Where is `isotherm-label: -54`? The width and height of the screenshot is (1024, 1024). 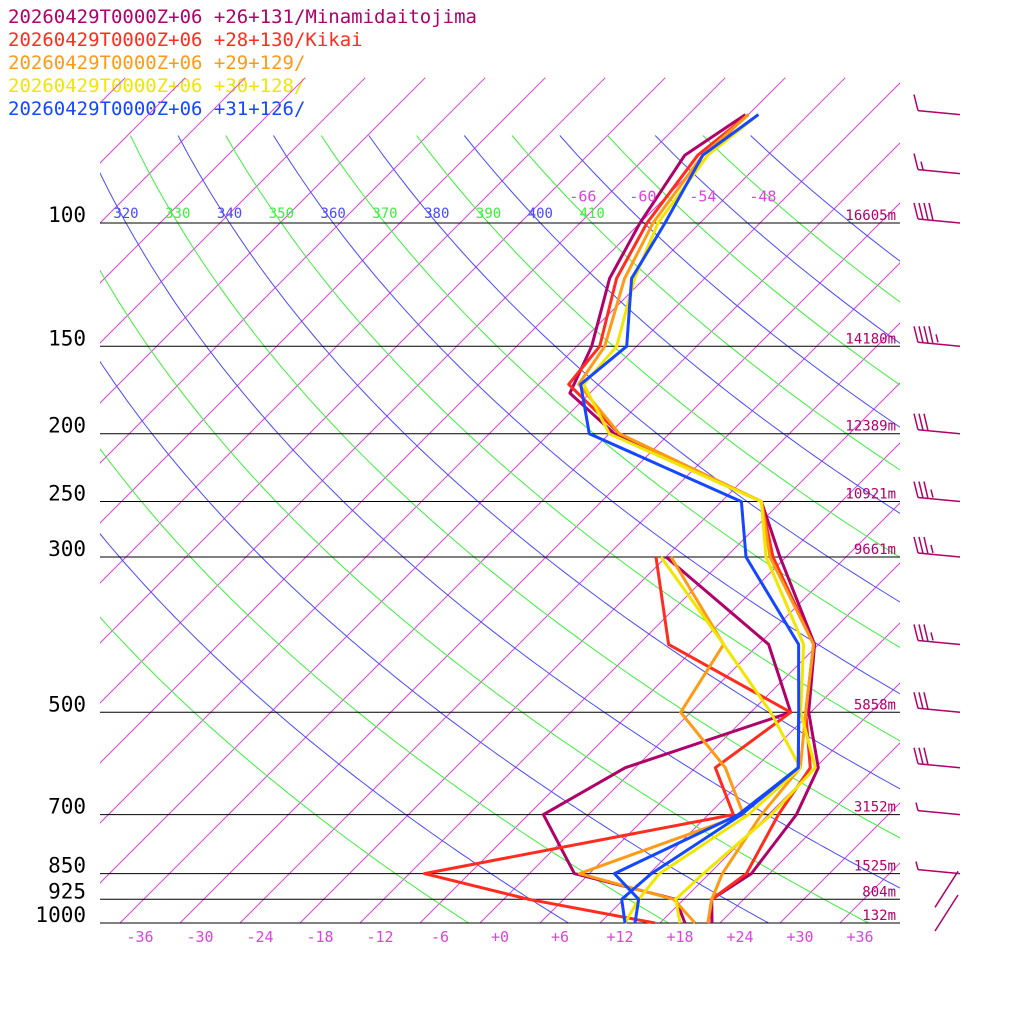 isotherm-label: -54 is located at coordinates (702, 197).